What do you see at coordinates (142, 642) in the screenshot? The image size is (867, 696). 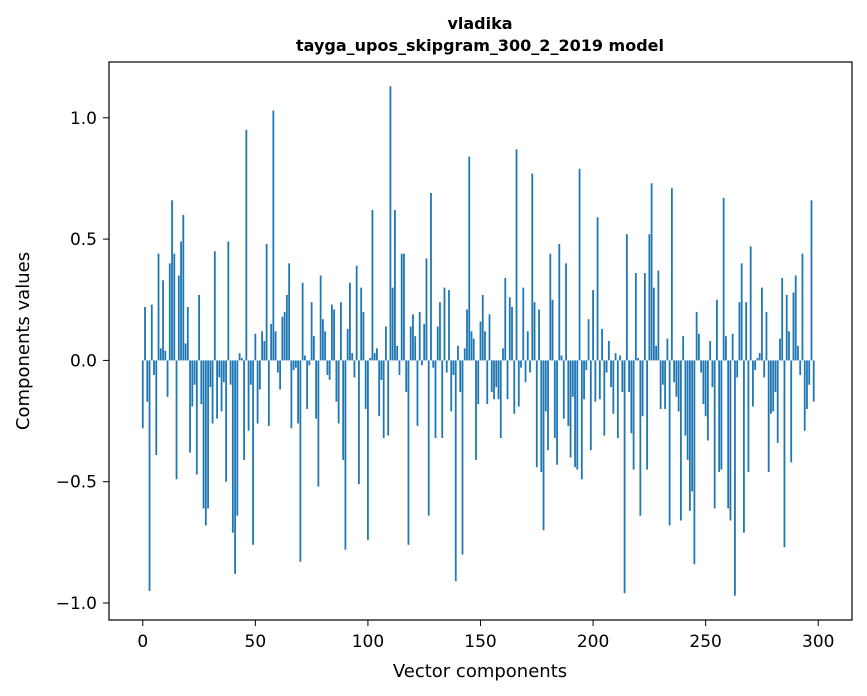 I see `x-tick-label: 0` at bounding box center [142, 642].